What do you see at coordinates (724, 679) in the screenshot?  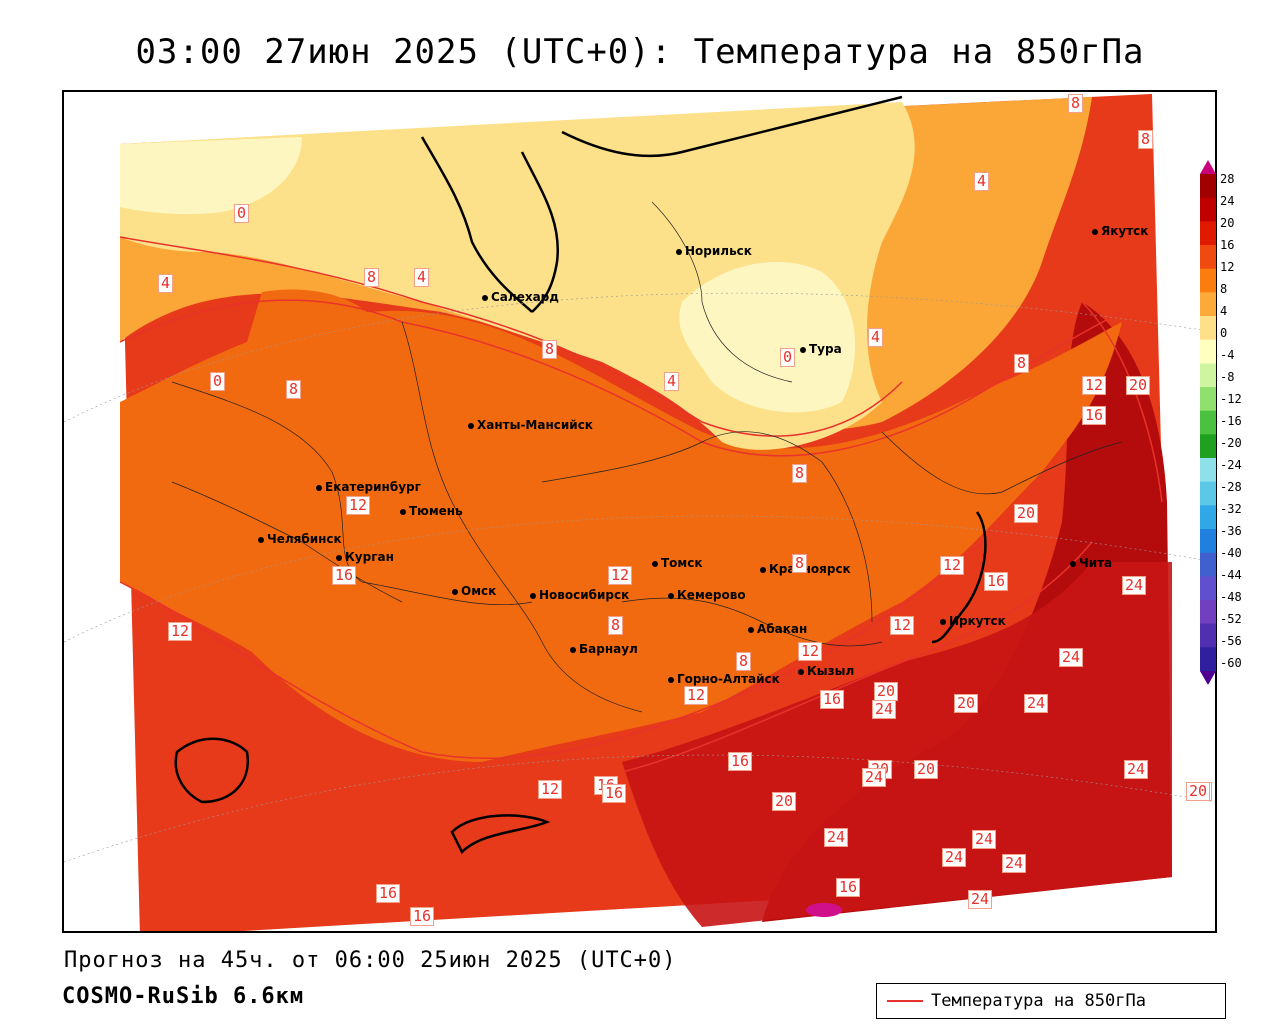 I see `city-gorno-altaysk: Горно-Алтайск` at bounding box center [724, 679].